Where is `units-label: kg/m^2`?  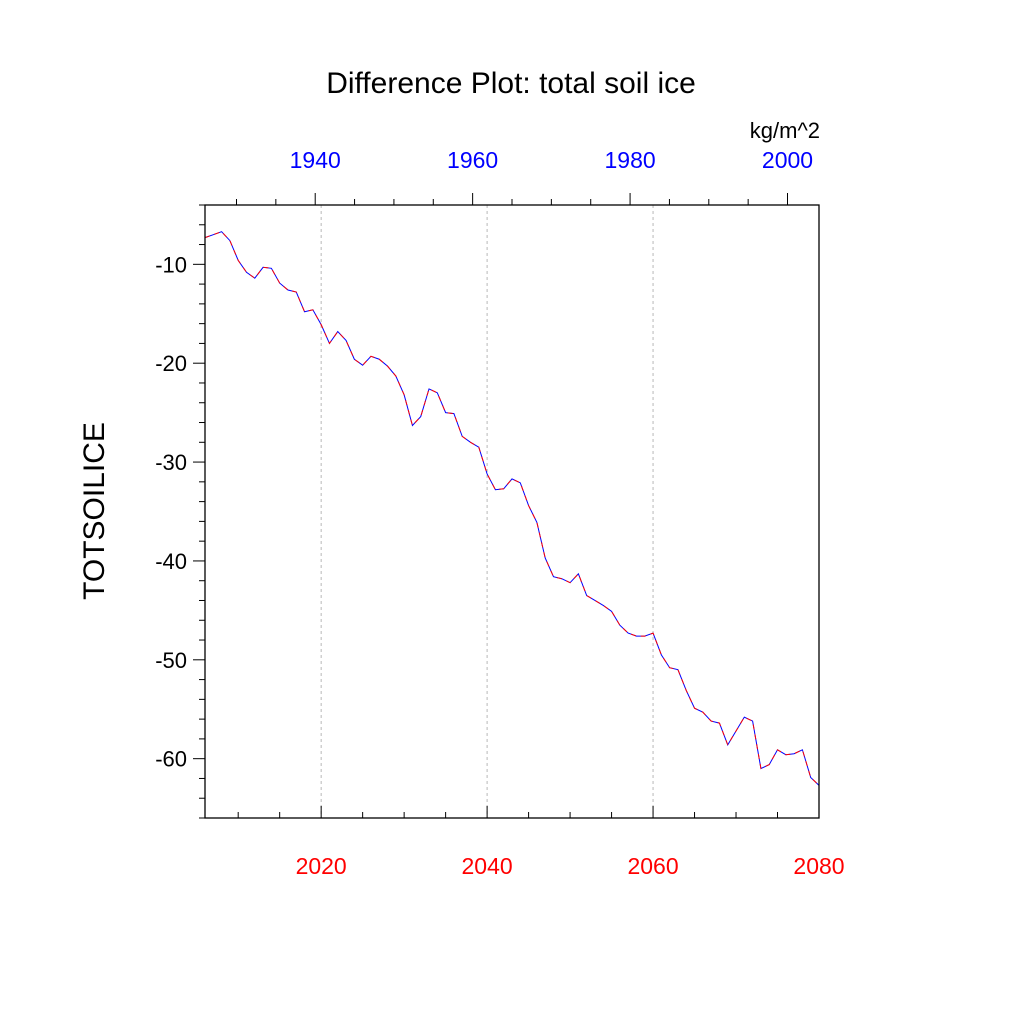
units-label: kg/m^2 is located at coordinates (785, 130).